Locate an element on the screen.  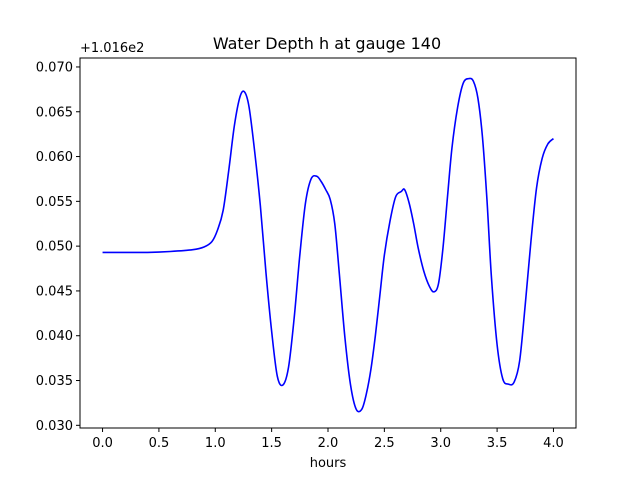
x-tick-label: 2.0 is located at coordinates (328, 443).